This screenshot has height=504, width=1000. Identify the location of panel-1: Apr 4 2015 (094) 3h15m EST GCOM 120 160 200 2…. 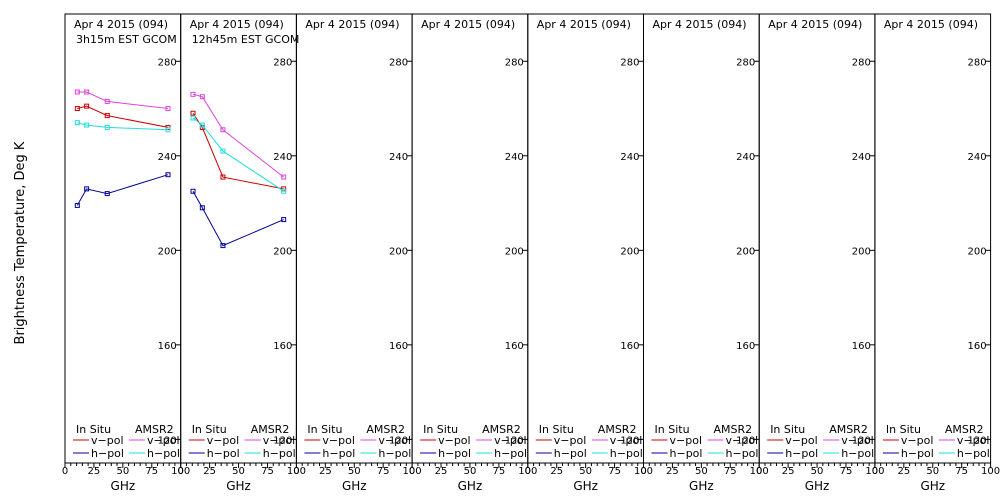
(126, 253).